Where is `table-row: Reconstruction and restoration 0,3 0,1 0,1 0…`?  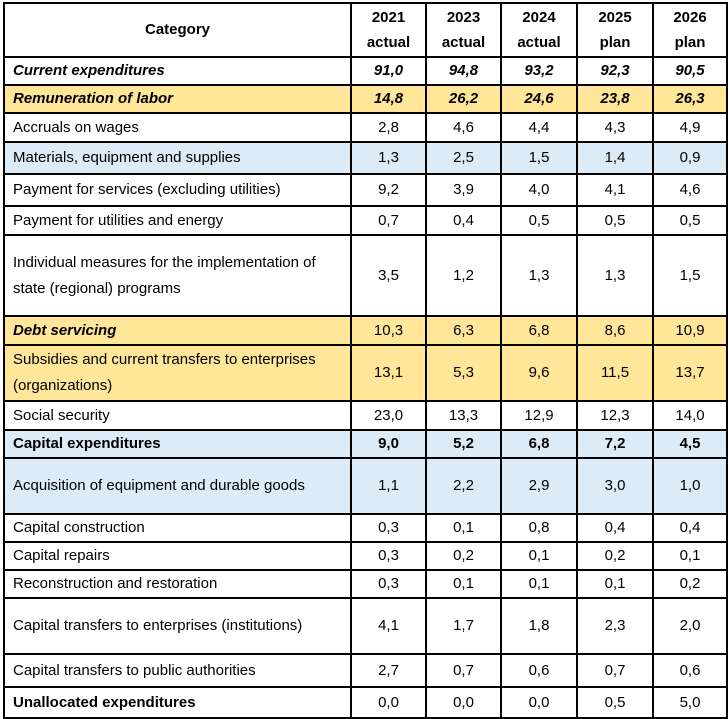 table-row: Reconstruction and restoration 0,3 0,1 0,1 0… is located at coordinates (365, 584).